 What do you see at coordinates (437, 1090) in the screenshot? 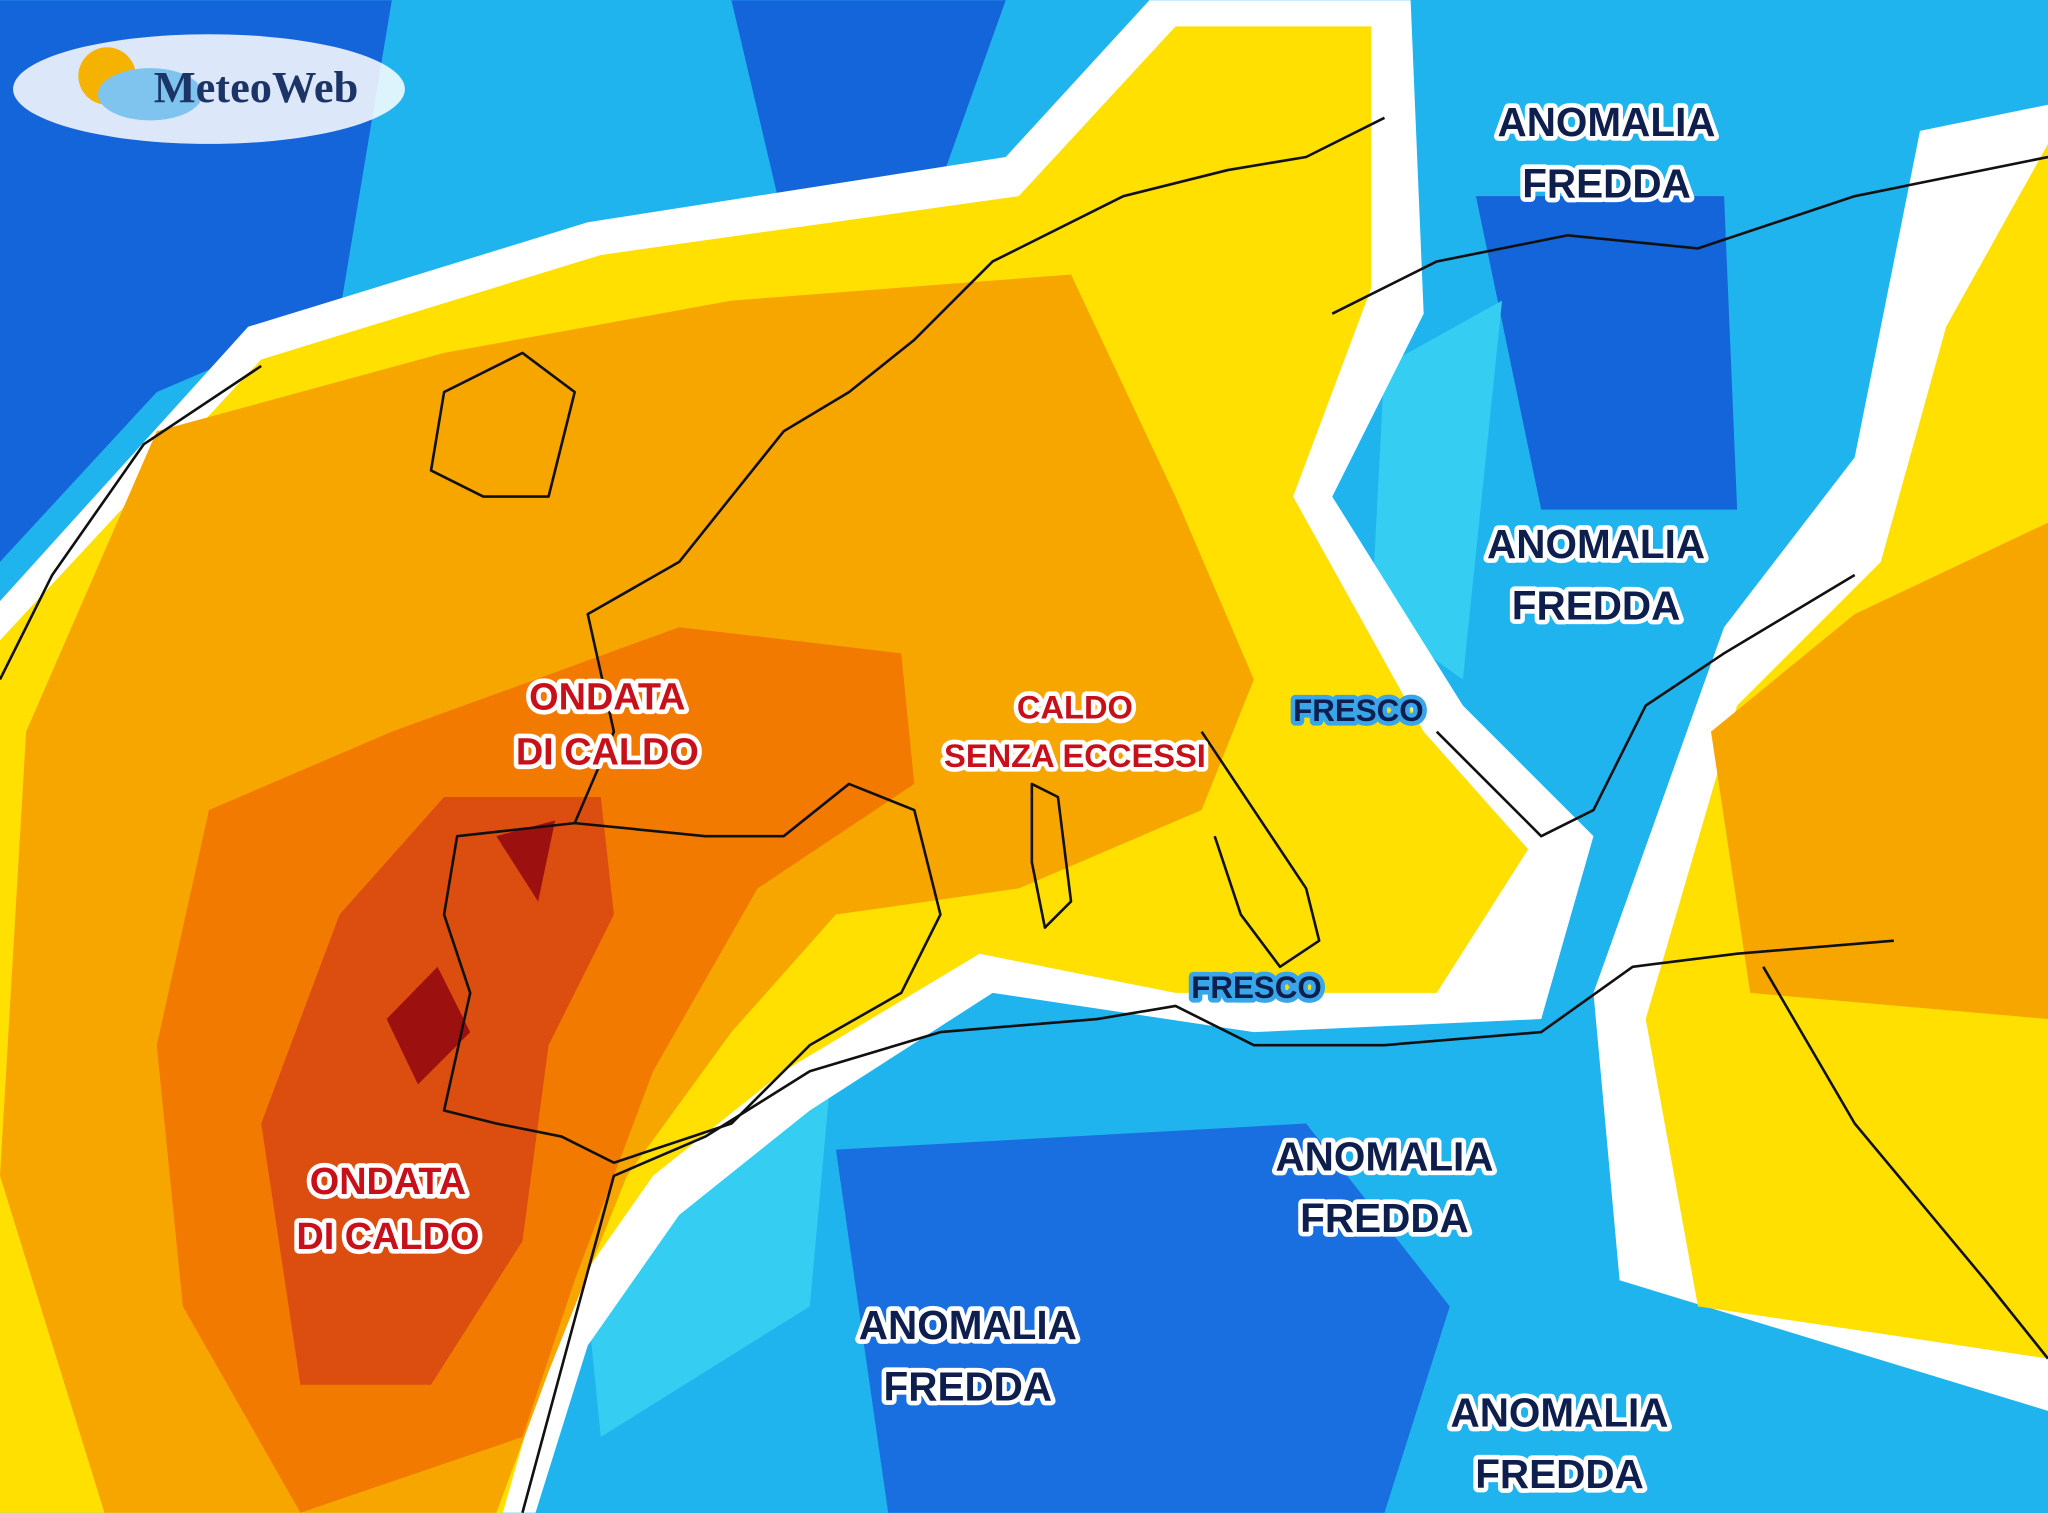
I see `hot-area` at bounding box center [437, 1090].